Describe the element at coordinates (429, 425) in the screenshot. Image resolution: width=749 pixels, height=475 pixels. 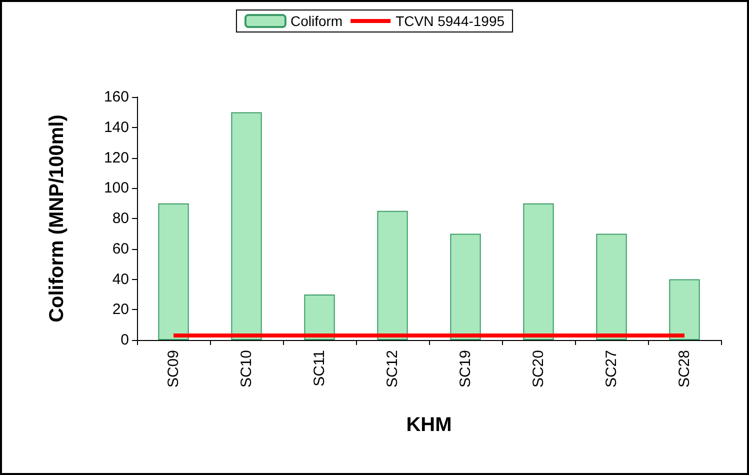
I see `x-axis-title: KHM` at that location.